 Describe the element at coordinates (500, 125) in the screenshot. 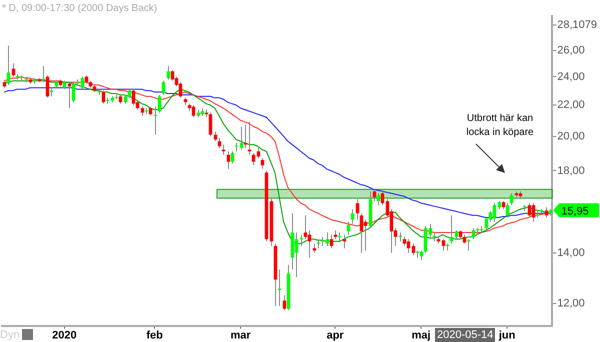

I see `annotation: Utbrott här kan locka in köpare` at that location.